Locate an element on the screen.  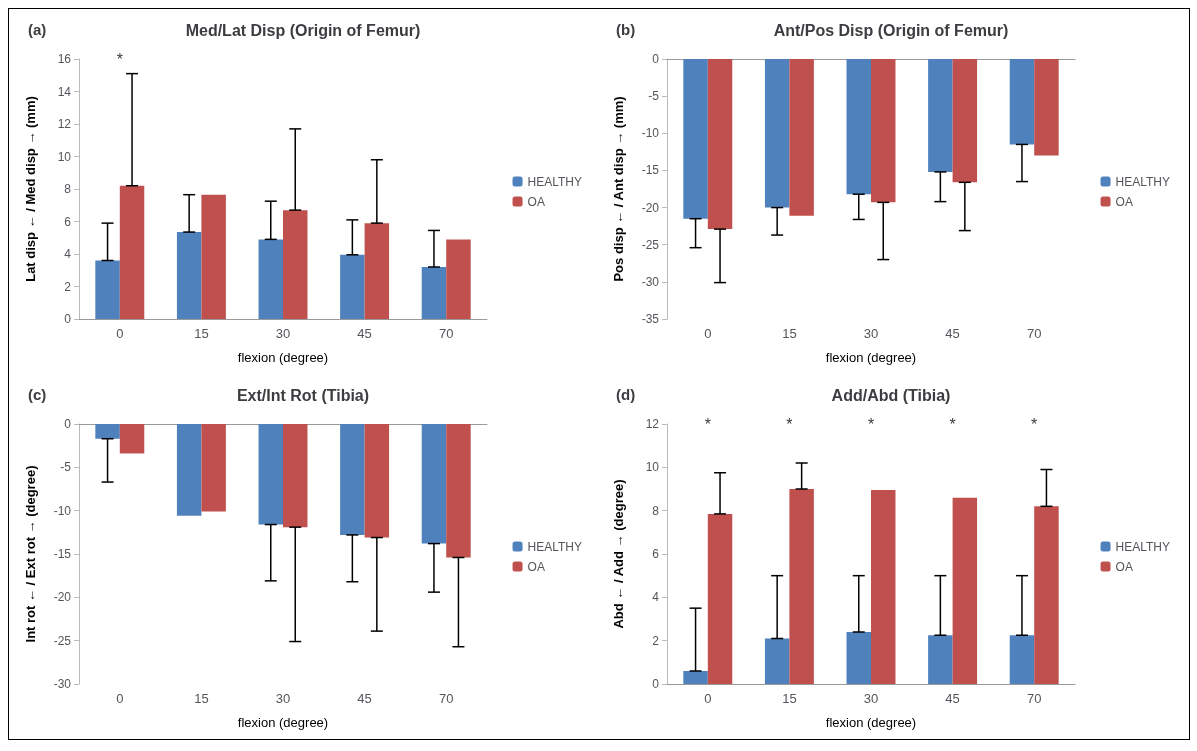
chart-title: Med/Lat Disp (Origin of Femur) is located at coordinates (303, 30).